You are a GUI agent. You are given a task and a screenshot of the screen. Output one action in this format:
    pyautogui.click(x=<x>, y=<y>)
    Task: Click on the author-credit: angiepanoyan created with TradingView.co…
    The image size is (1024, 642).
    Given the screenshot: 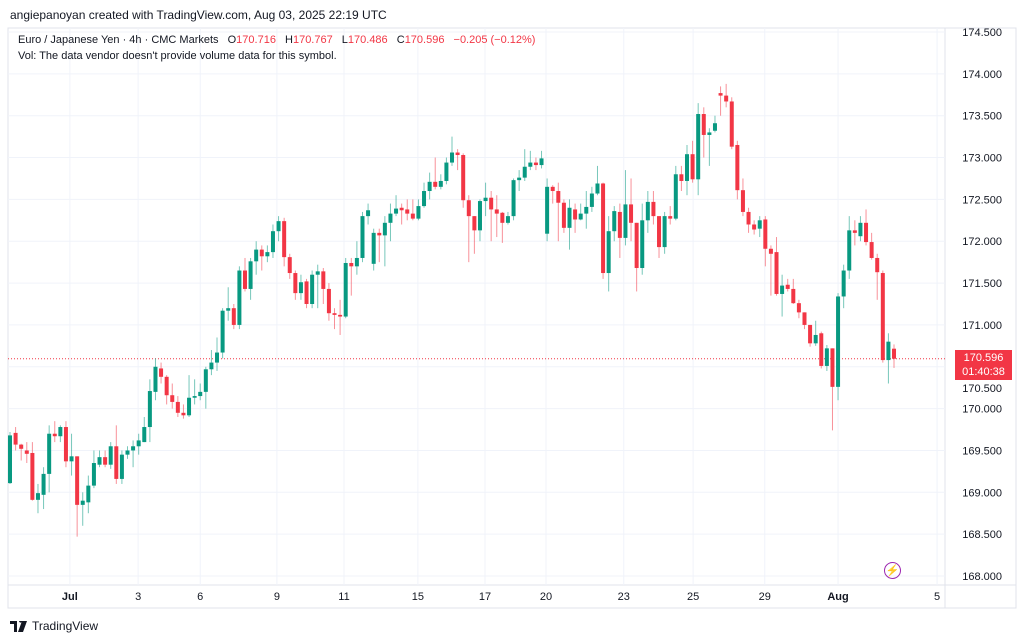 What is the action you would take?
    pyautogui.click(x=198, y=15)
    